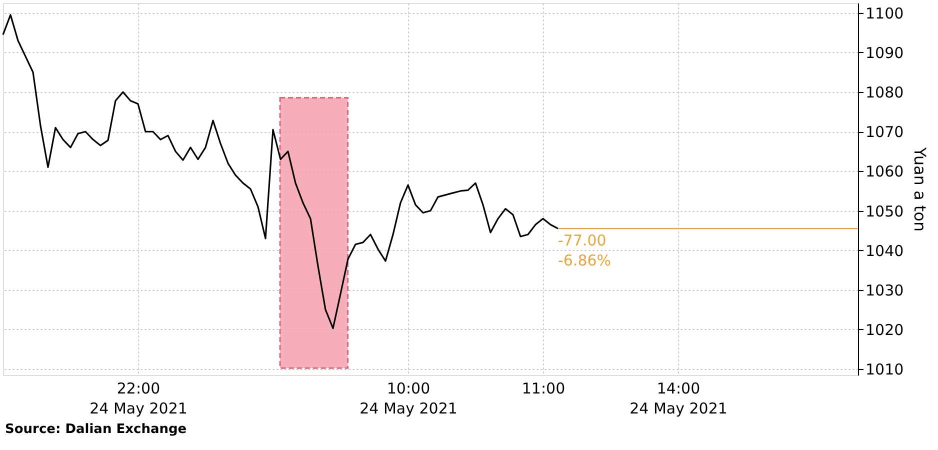 The height and width of the screenshot is (450, 938). I want to click on x-tick-label: 22:00 24 May 2021, so click(139, 399).